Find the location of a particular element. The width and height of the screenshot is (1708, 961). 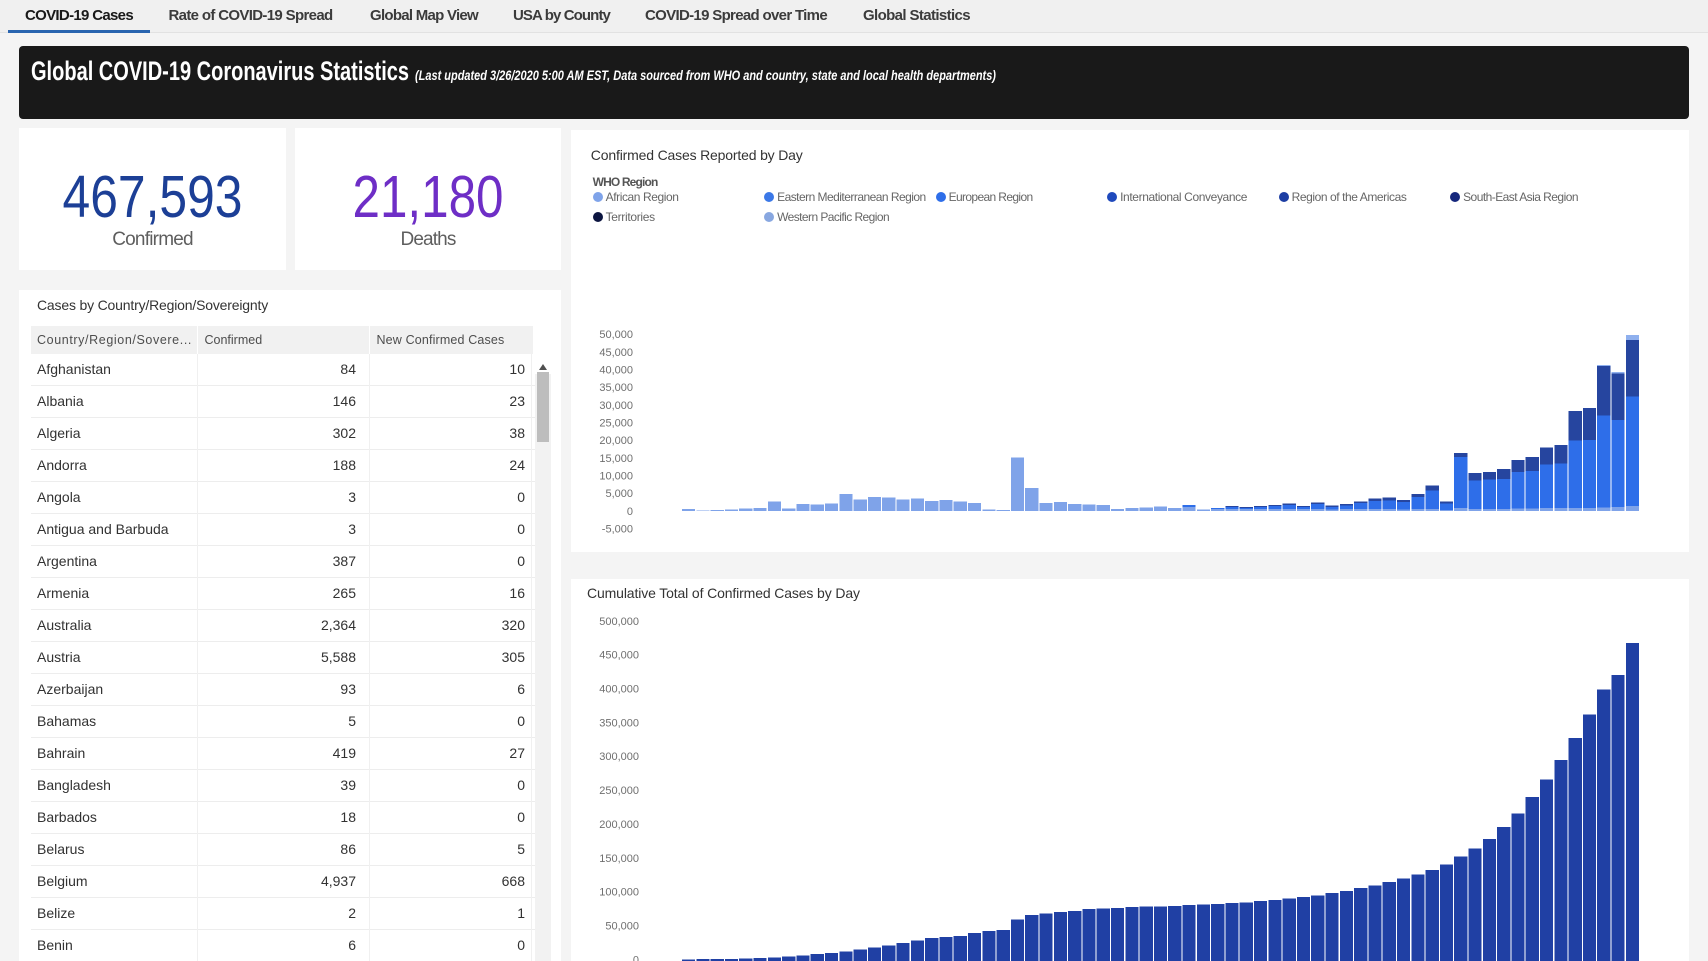

svg-text: 250,000 is located at coordinates (619, 791).